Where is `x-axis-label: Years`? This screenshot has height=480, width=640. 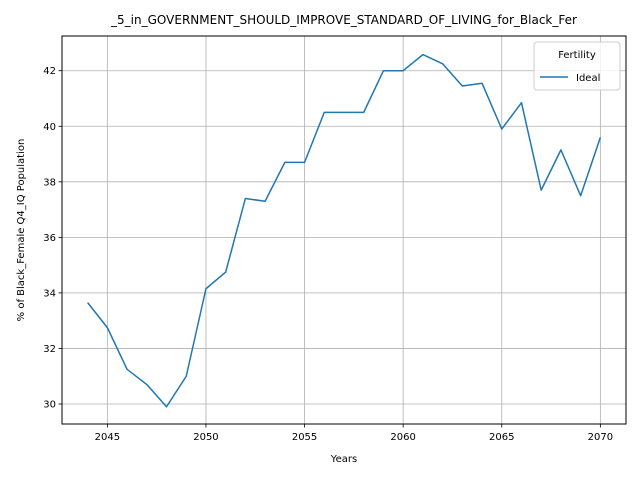
x-axis-label: Years is located at coordinates (343, 459).